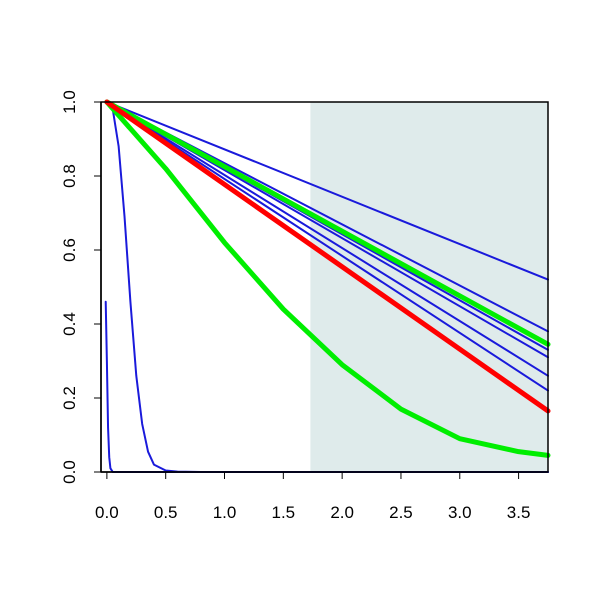  Describe the element at coordinates (460, 512) in the screenshot. I see `x-tick-label: 3.0` at that location.